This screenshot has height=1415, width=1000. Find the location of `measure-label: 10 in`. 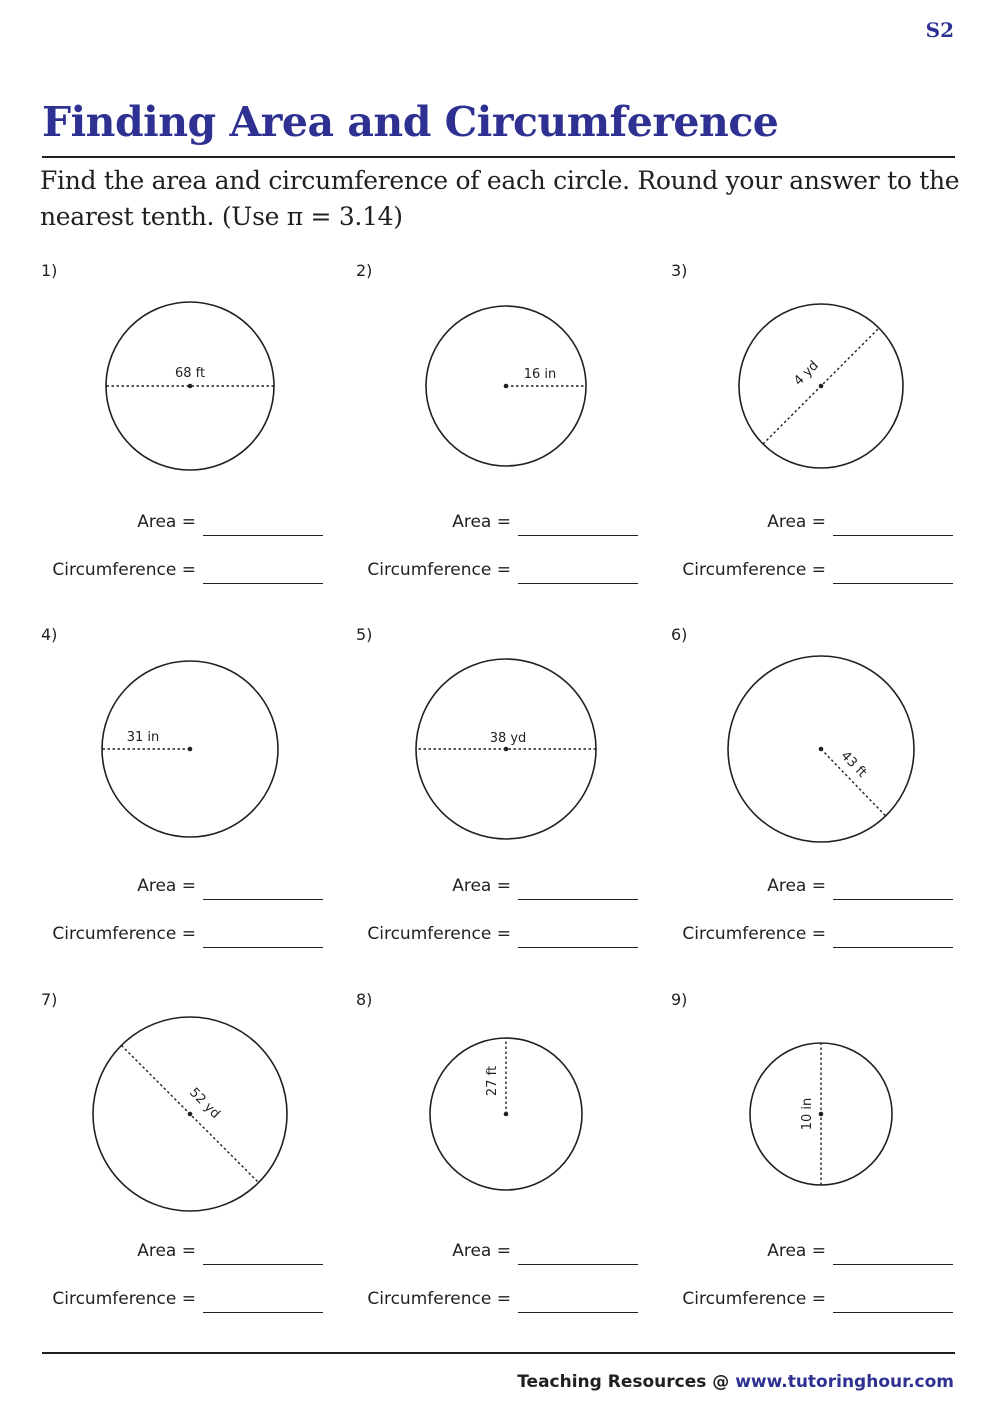

measure-label: 10 in is located at coordinates (807, 1114).